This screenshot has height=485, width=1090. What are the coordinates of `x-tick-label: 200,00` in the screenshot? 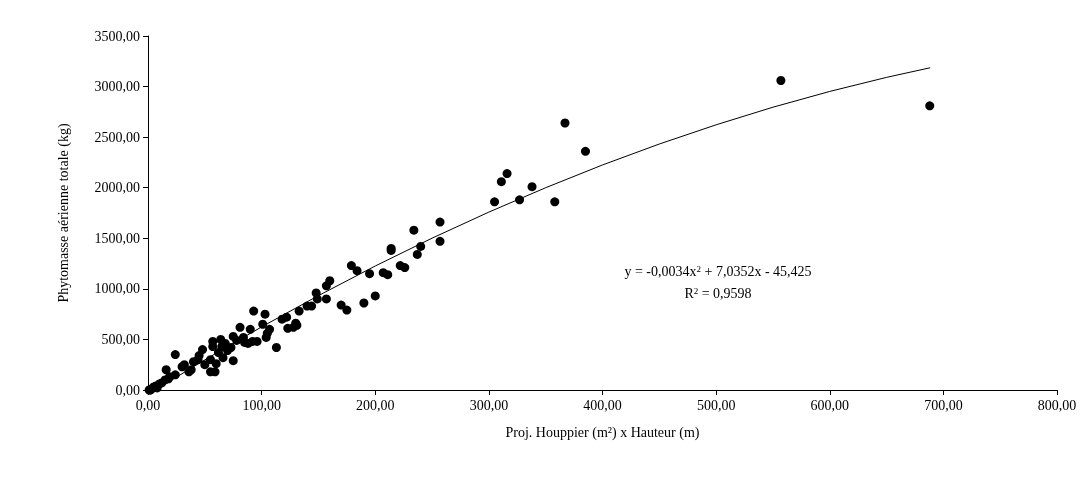 It's located at (375, 405).